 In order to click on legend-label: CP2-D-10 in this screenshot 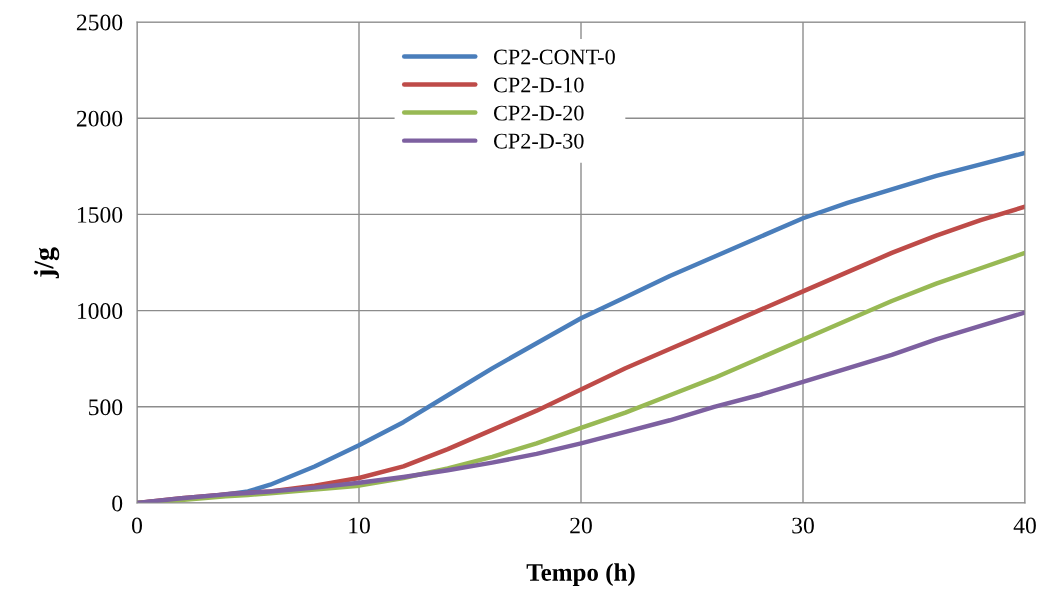, I will do `click(538, 85)`.